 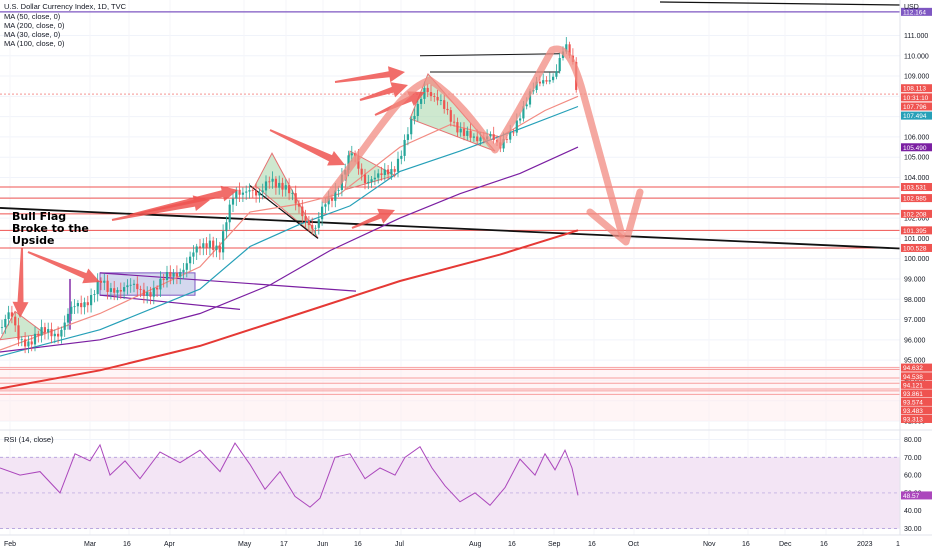 What do you see at coordinates (916, 259) in the screenshot?
I see `price-tick-label: 100.000` at bounding box center [916, 259].